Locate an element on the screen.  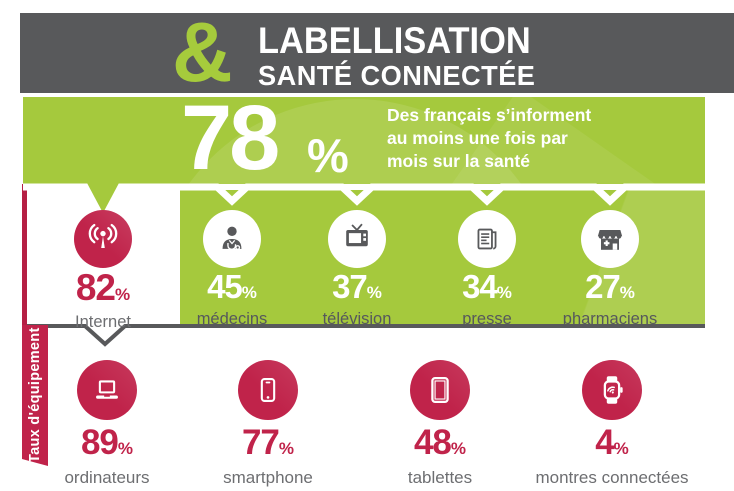
internet-circle is located at coordinates (103, 239).